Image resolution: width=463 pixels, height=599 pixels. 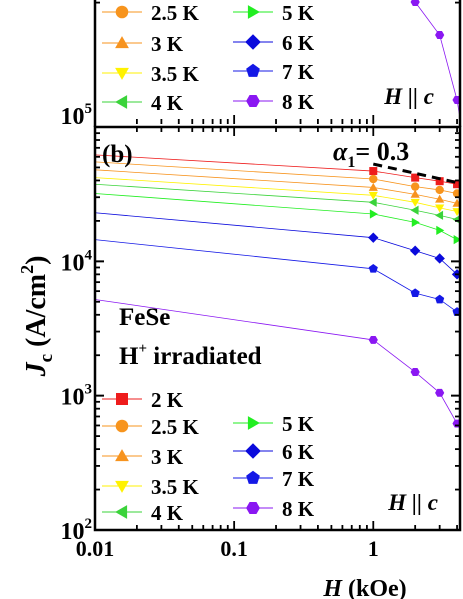 I want to click on x-tick-label: 0.01, so click(x=95, y=548).